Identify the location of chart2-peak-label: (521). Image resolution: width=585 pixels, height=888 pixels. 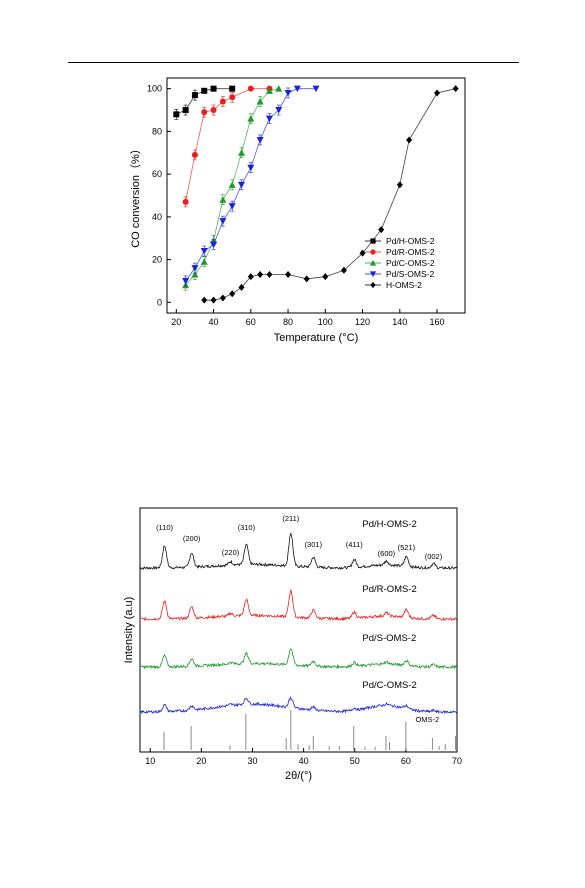
(407, 547).